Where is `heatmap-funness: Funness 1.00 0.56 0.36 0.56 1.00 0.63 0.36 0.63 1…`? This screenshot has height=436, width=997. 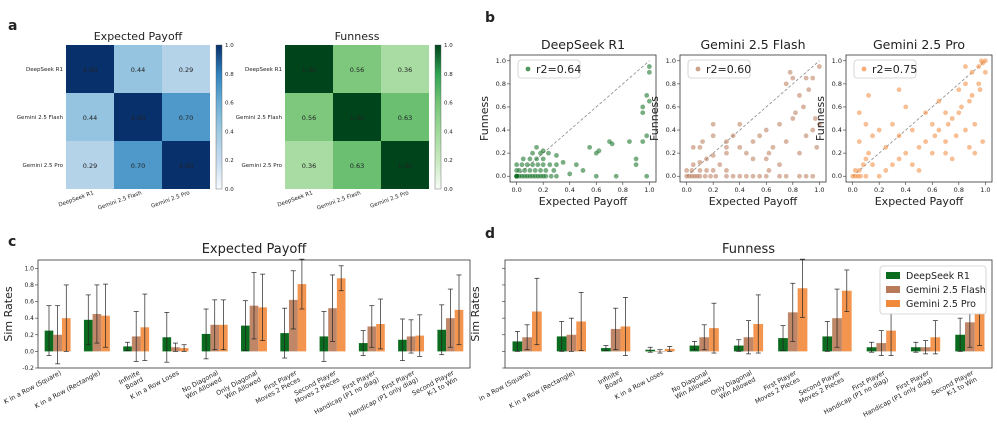
heatmap-funness: Funness 1.00 0.56 0.36 0.56 1.00 0.63 0.36 0.63 1… is located at coordinates (344, 121).